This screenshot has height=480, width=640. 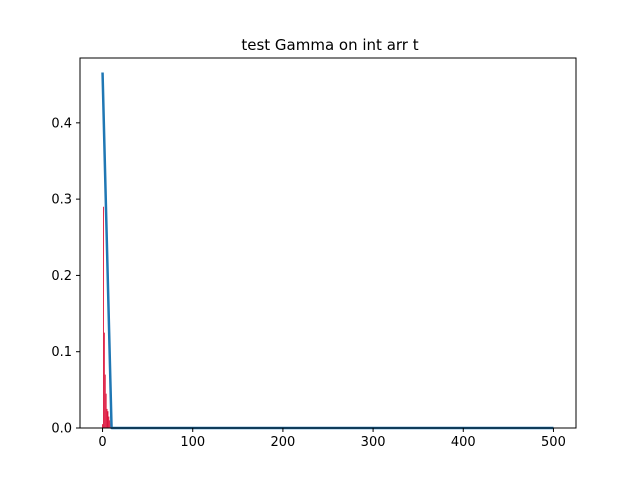 What do you see at coordinates (282, 442) in the screenshot?
I see `x-tick-label: 200` at bounding box center [282, 442].